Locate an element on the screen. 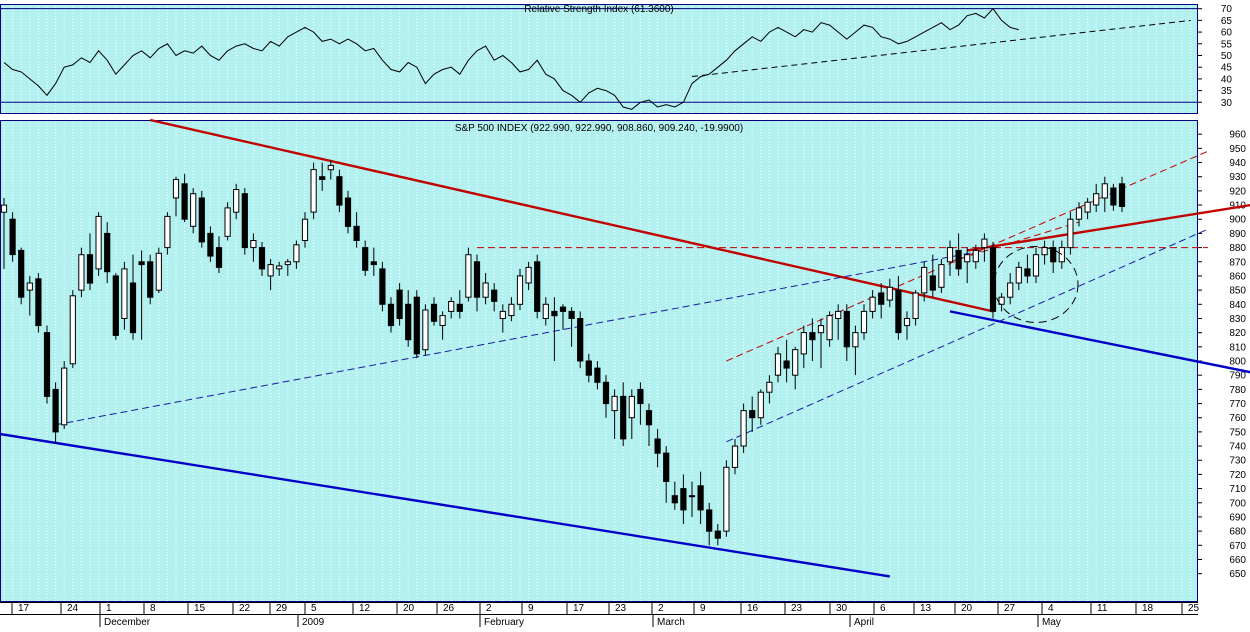  rsi-y-tick-label: 60 is located at coordinates (1227, 33).